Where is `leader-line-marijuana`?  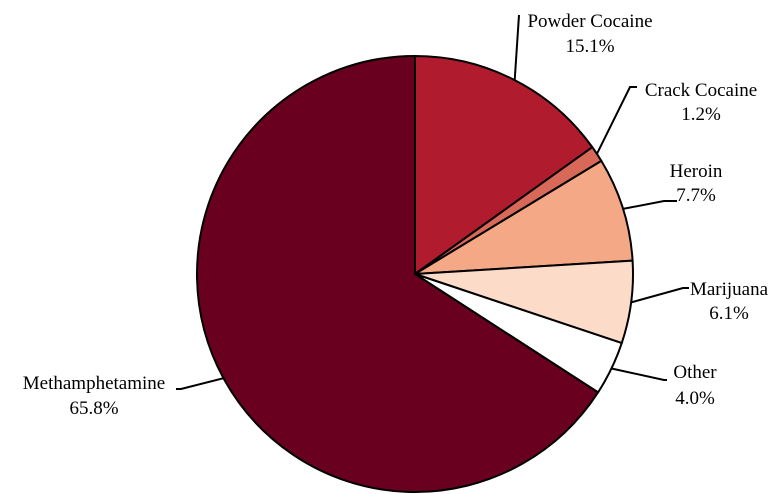 leader-line-marijuana is located at coordinates (659, 295).